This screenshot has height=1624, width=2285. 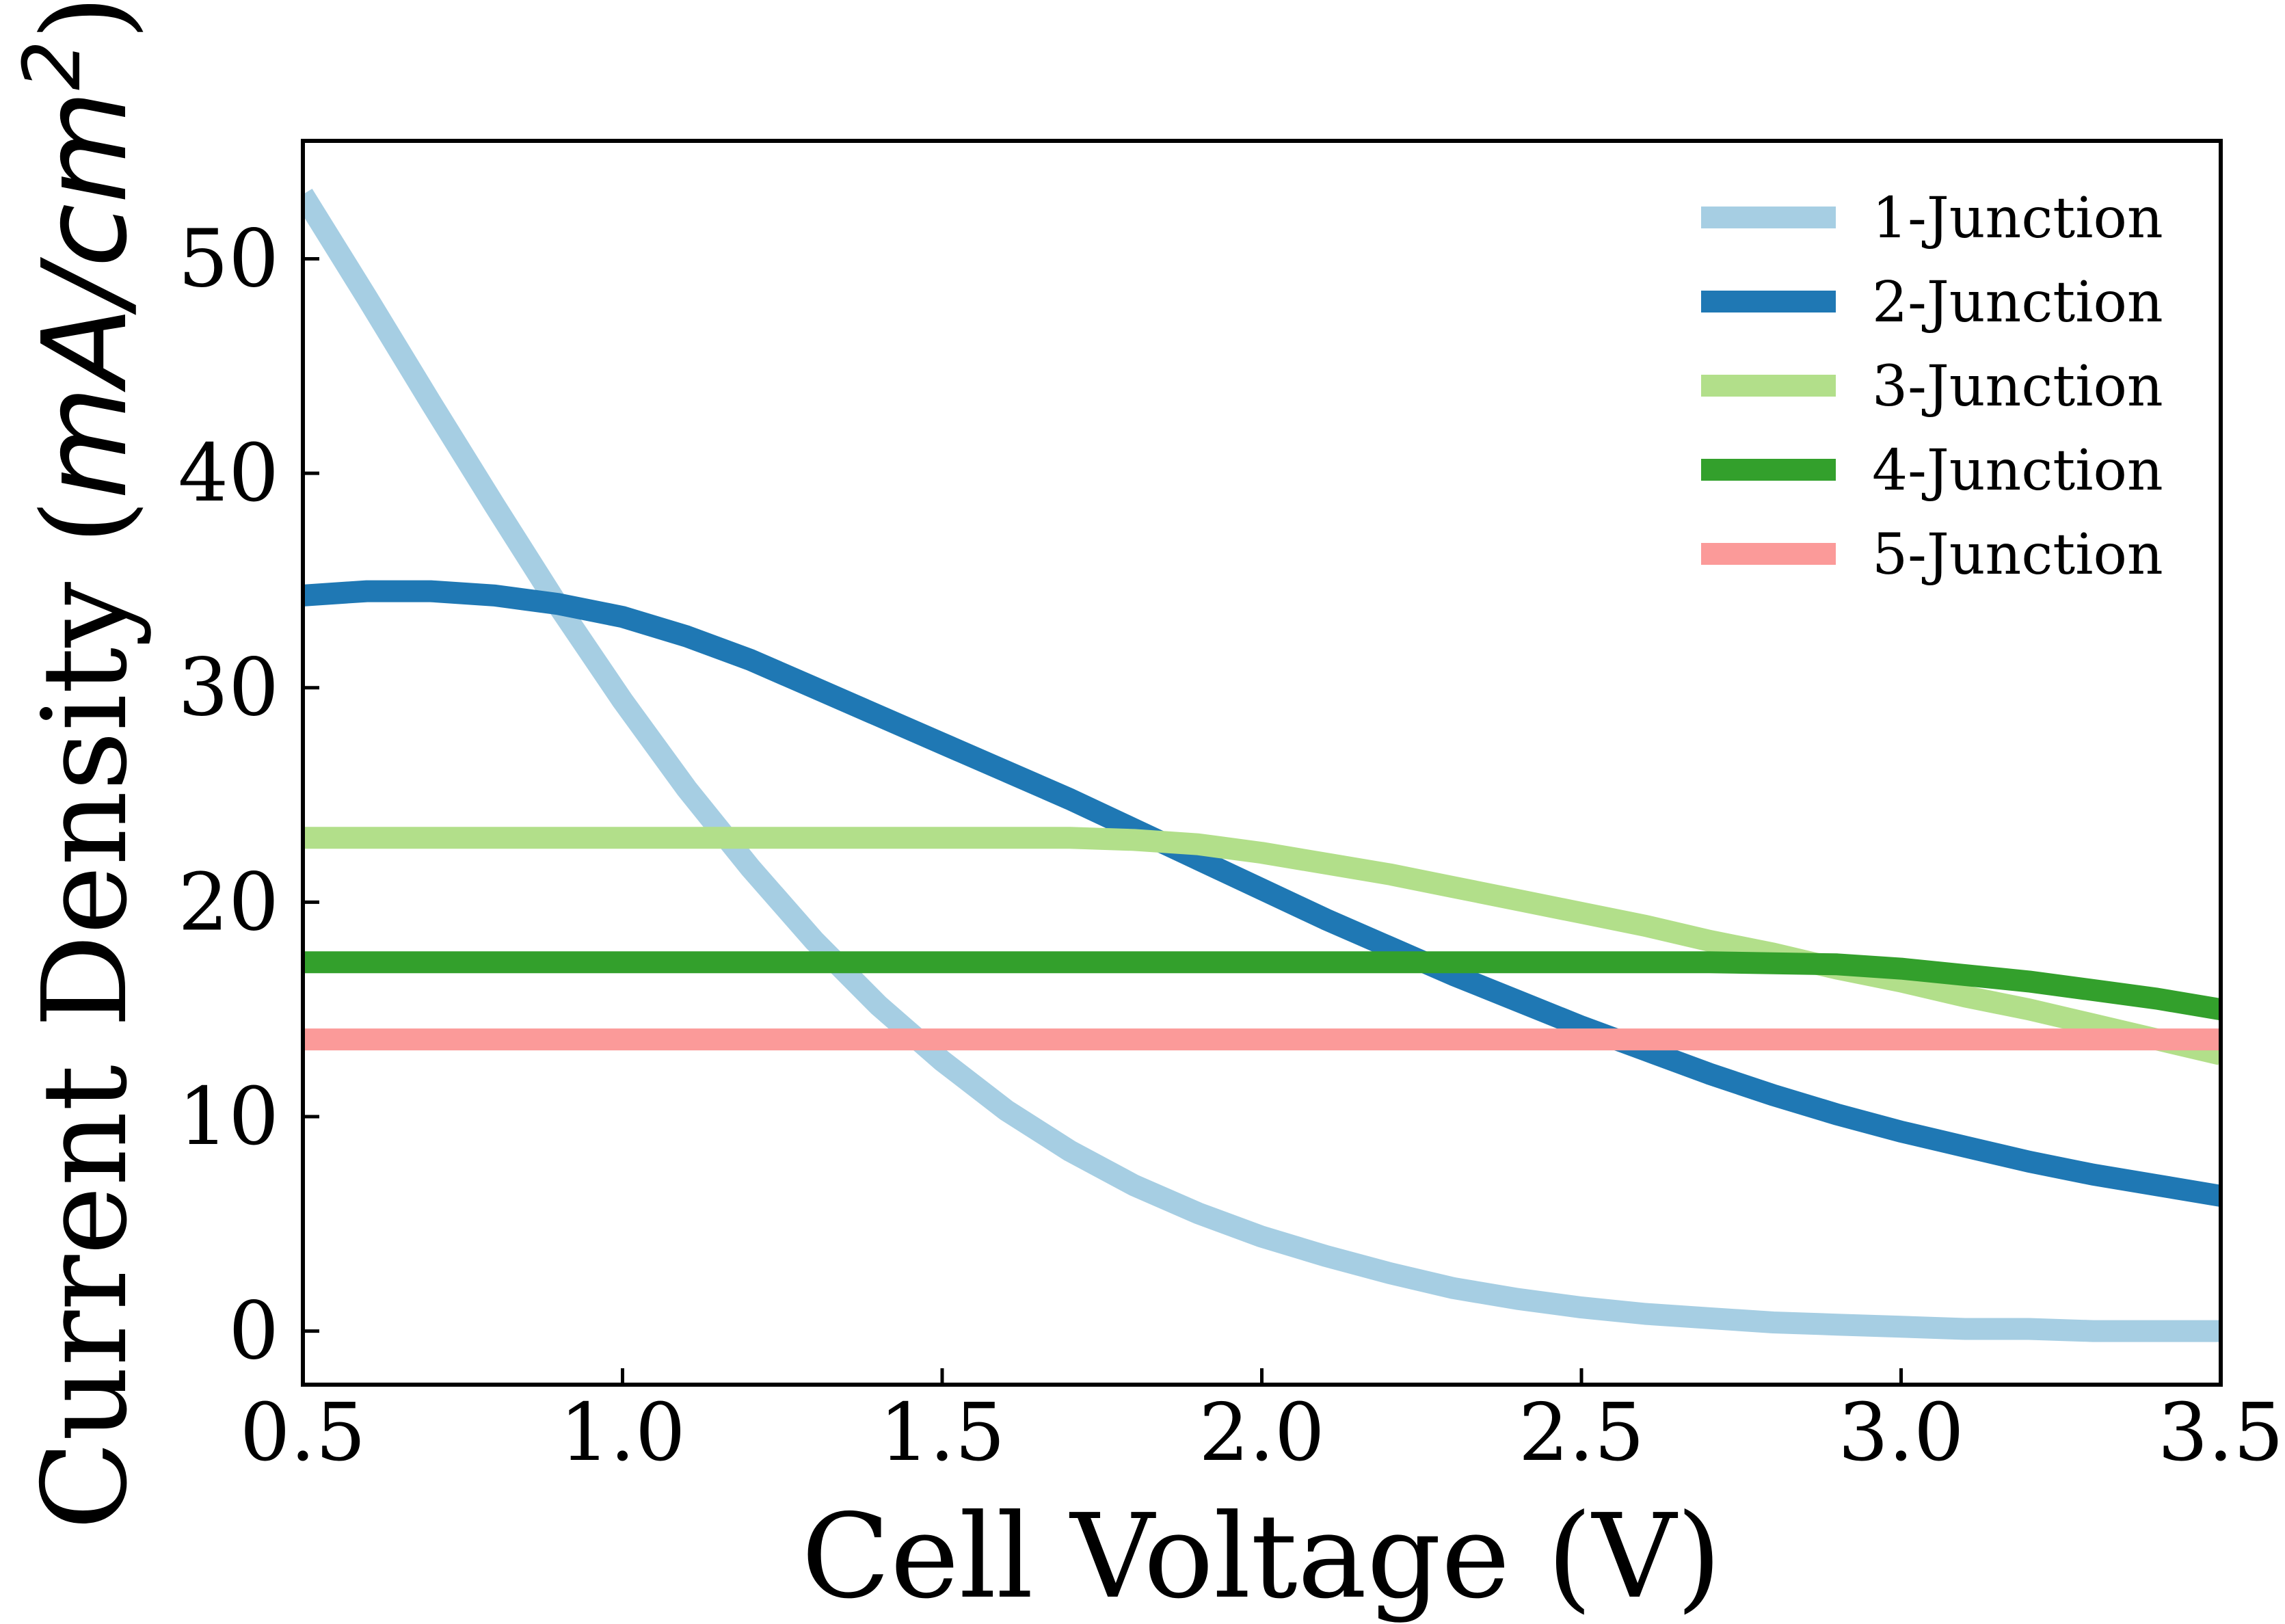 What do you see at coordinates (248, 796) in the screenshot?
I see `y-axis: 0 10 20 30 40 50` at bounding box center [248, 796].